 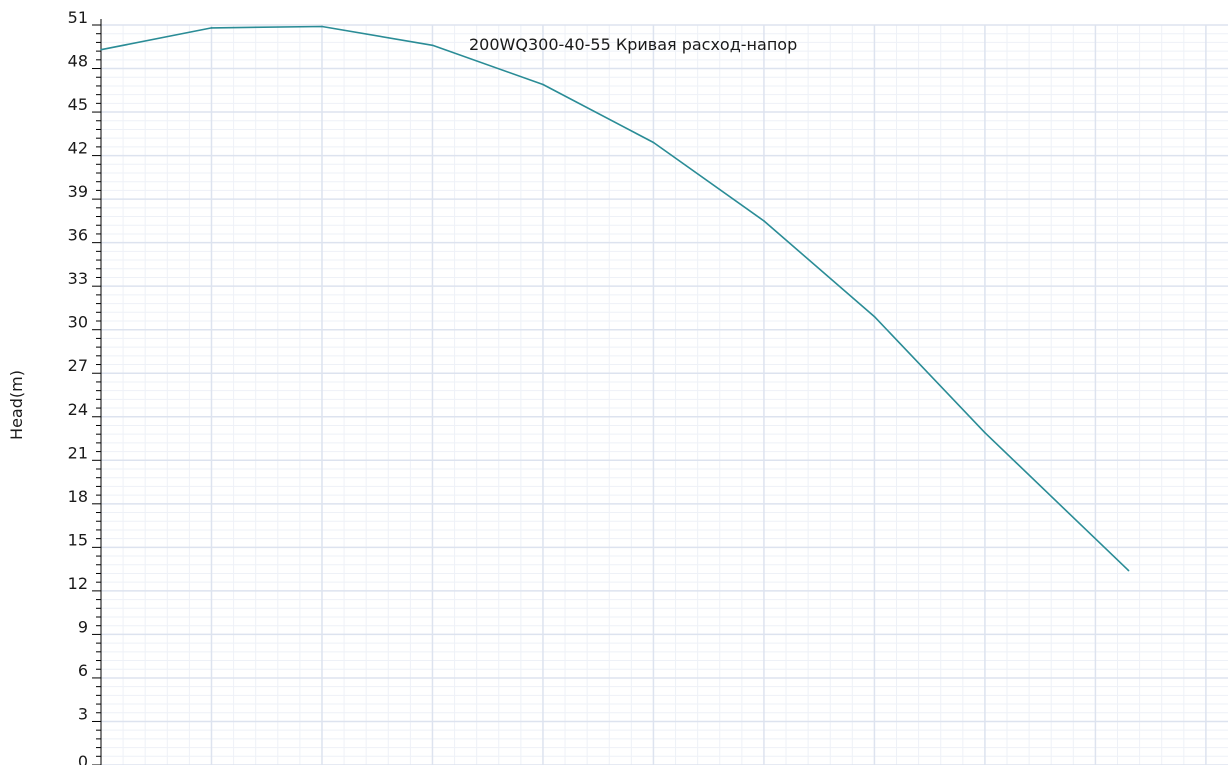 What do you see at coordinates (78, 191) in the screenshot?
I see `y-tick-label: 39` at bounding box center [78, 191].